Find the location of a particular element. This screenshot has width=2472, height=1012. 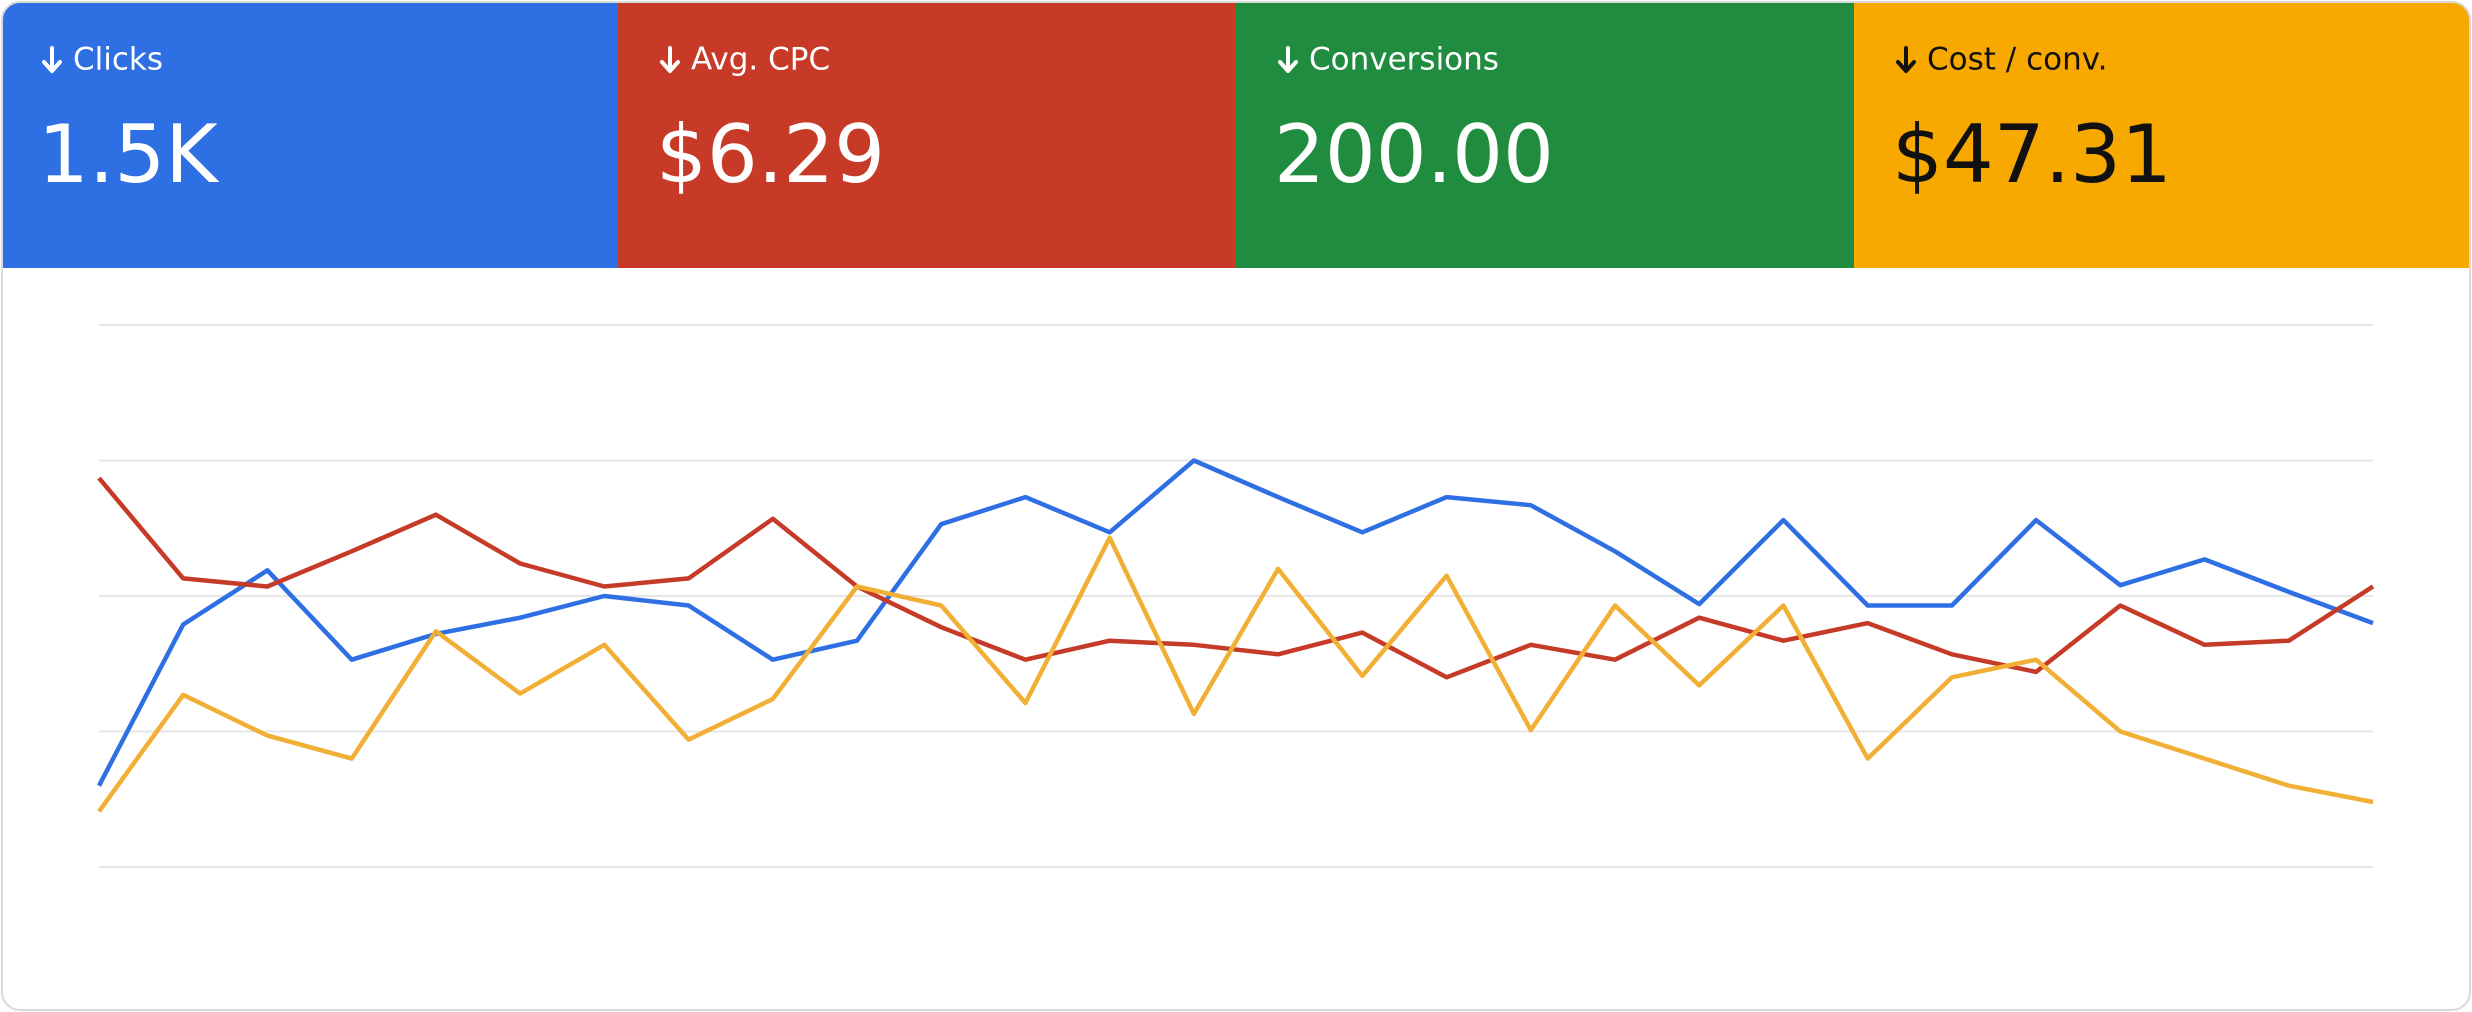

metric-label: Conversions is located at coordinates (1404, 60).